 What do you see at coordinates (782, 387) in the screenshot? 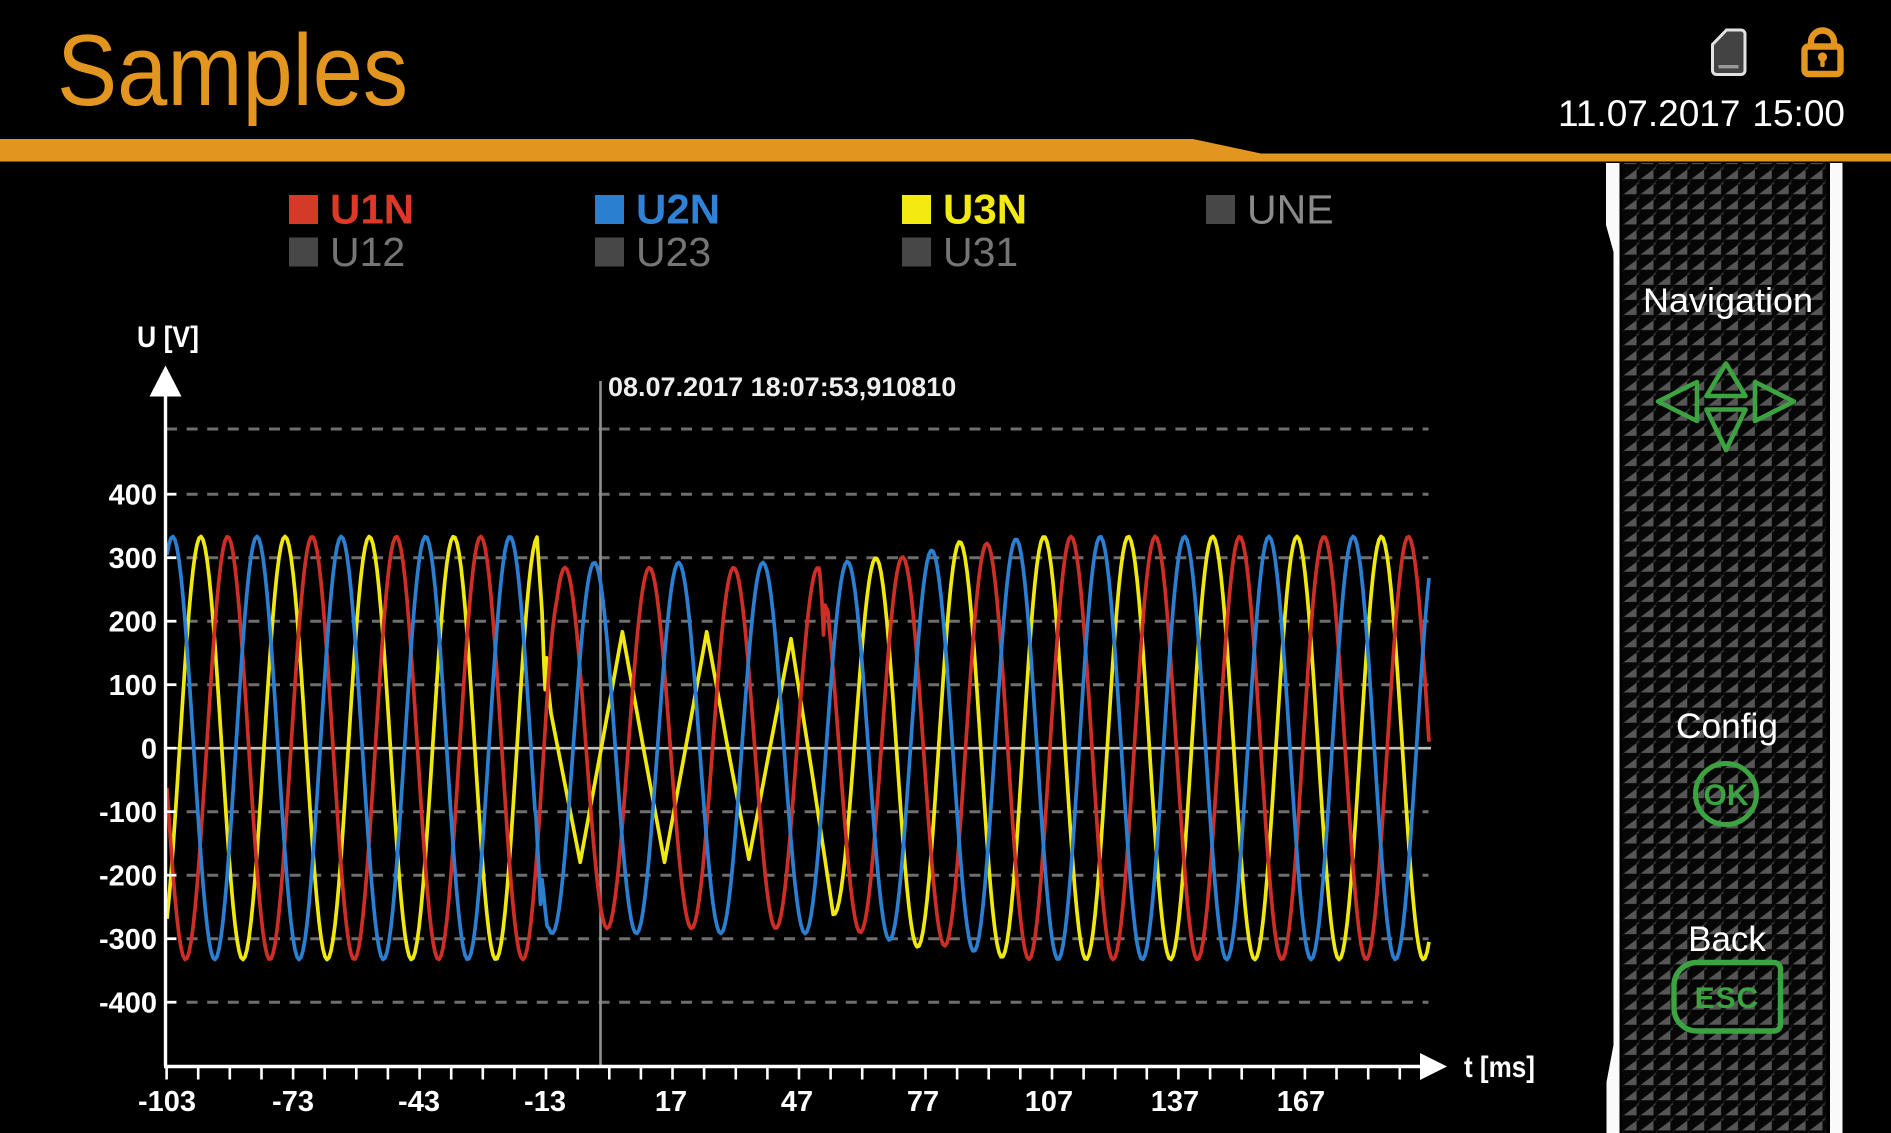
I see `svg-text: 08.07.2017 18:07:53,910810` at bounding box center [782, 387].